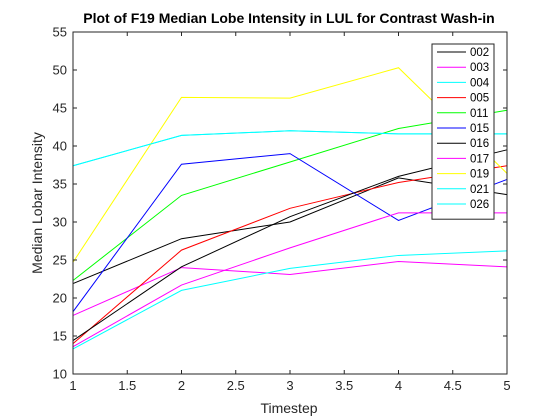 The width and height of the screenshot is (560, 420). Describe the element at coordinates (60, 260) in the screenshot. I see `y-tick-label: 25` at that location.